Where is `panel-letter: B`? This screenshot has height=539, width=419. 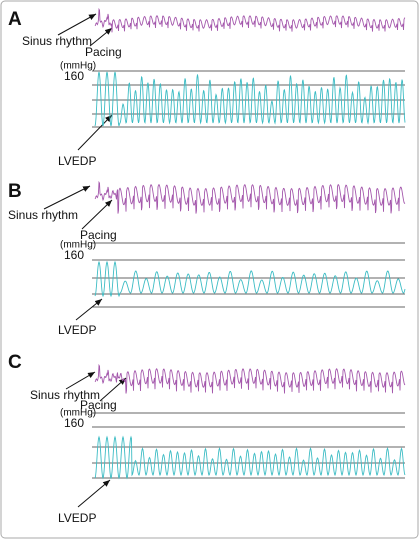
panel-letter: B is located at coordinates (15, 191).